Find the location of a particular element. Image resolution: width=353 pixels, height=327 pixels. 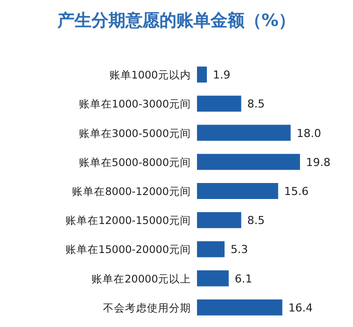

y-tick-label: 账单在15000-20000元间 is located at coordinates (128, 249).